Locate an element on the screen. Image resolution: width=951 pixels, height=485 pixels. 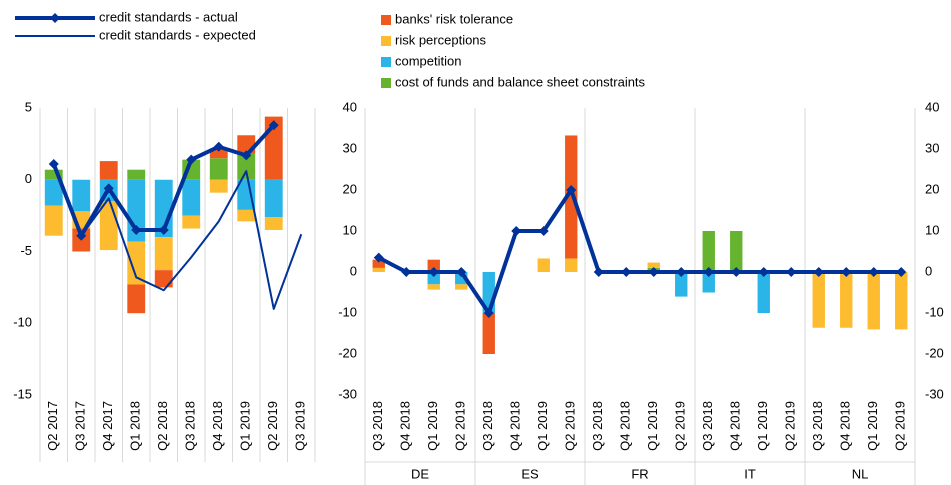
x-tick-label: Q3 2019 is located at coordinates (300, 426).